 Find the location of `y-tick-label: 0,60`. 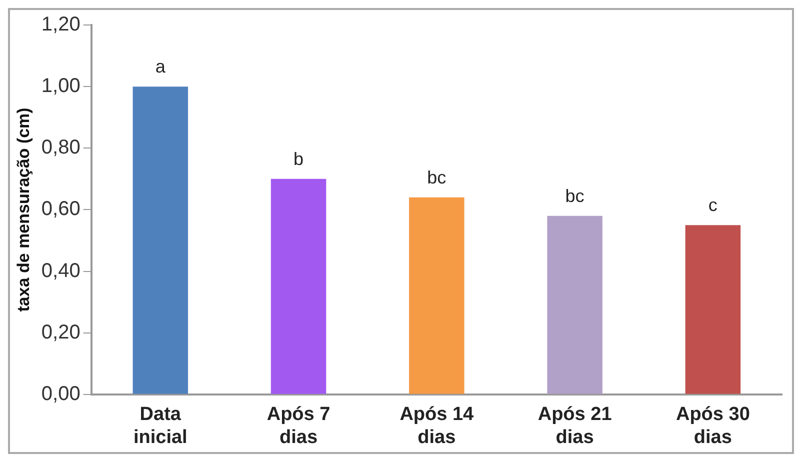

y-tick-label: 0,60 is located at coordinates (60, 209).